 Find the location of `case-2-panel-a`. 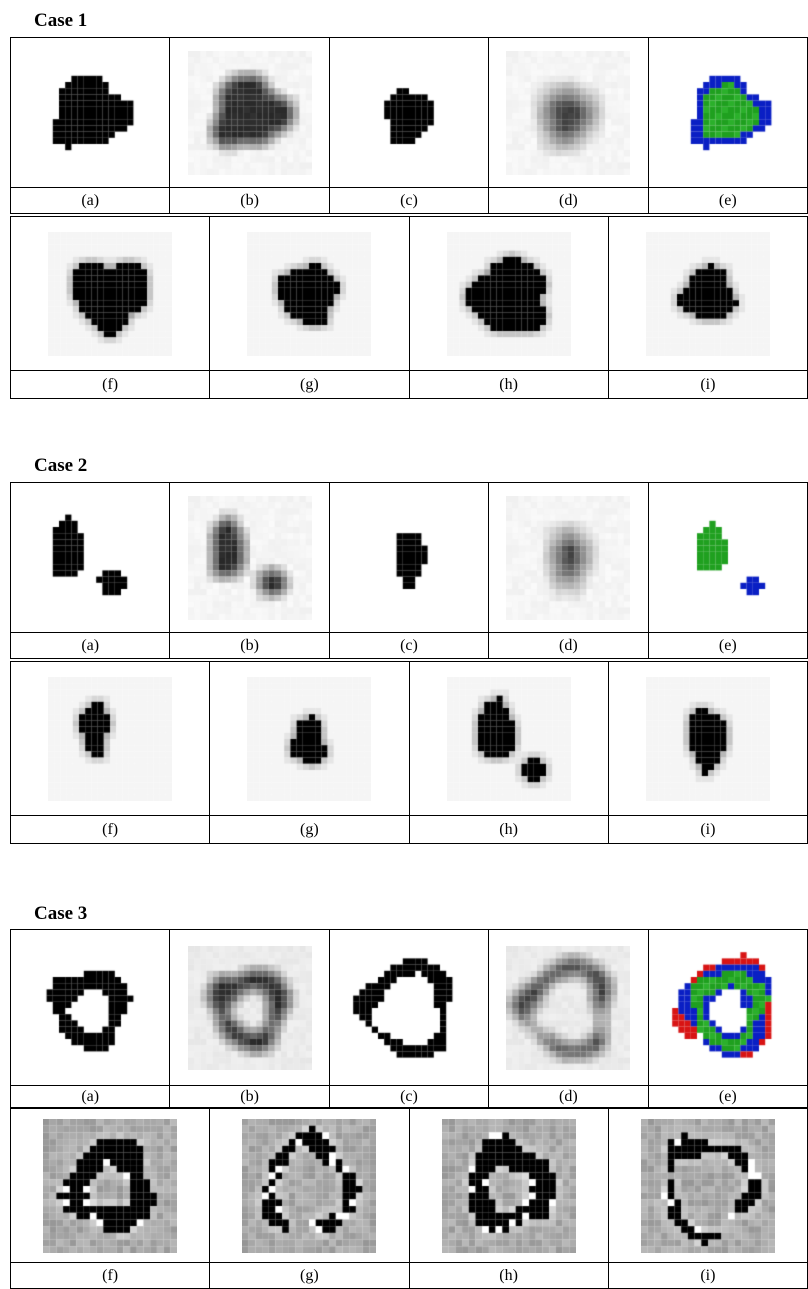

case-2-panel-a is located at coordinates (90, 557).